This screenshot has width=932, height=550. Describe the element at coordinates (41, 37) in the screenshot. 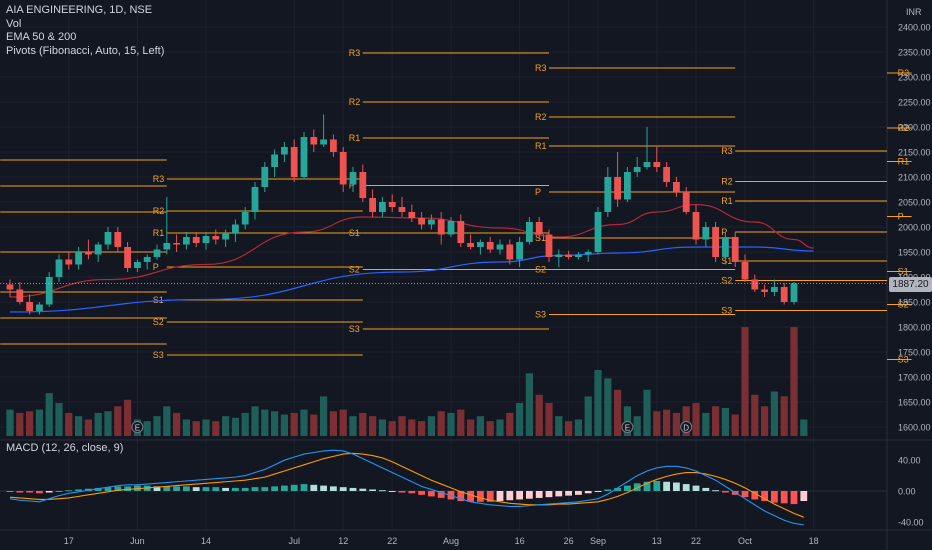

I see `indicator-ema-label: EMA 50 & 200` at that location.